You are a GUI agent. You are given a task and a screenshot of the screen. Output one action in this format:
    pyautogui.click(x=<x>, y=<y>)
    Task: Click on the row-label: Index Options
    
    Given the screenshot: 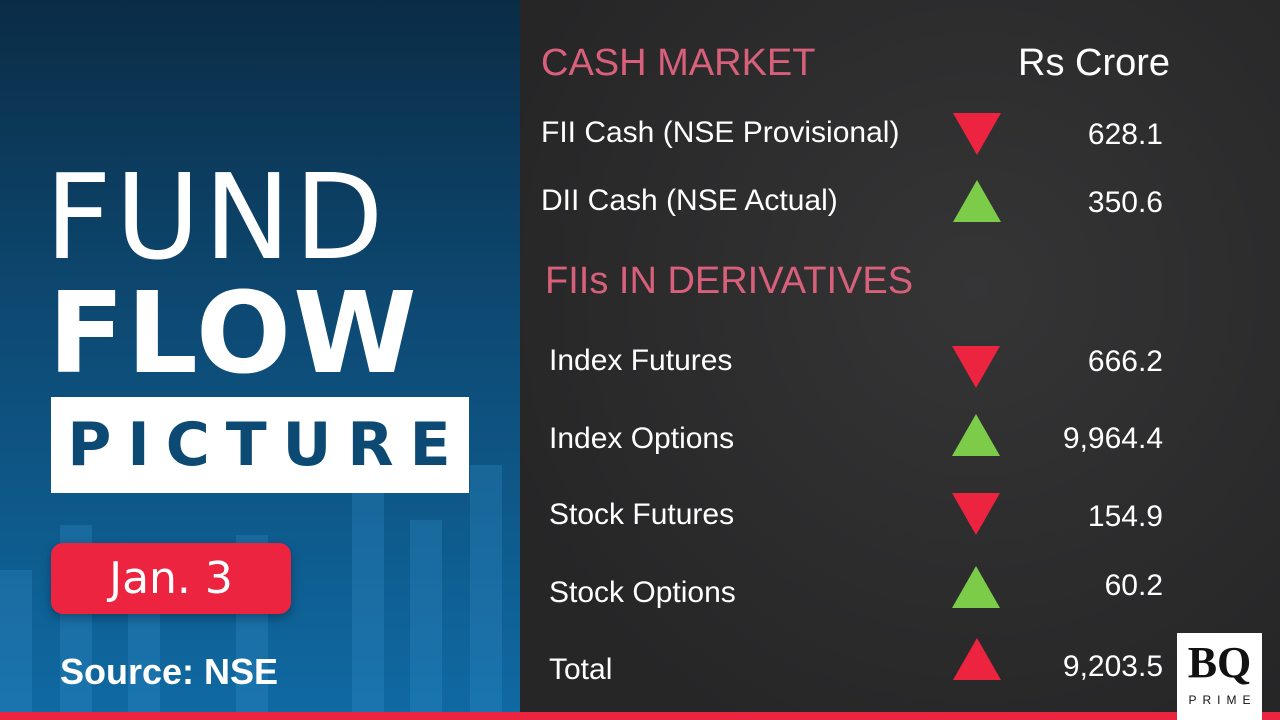 What is the action you would take?
    pyautogui.click(x=642, y=438)
    